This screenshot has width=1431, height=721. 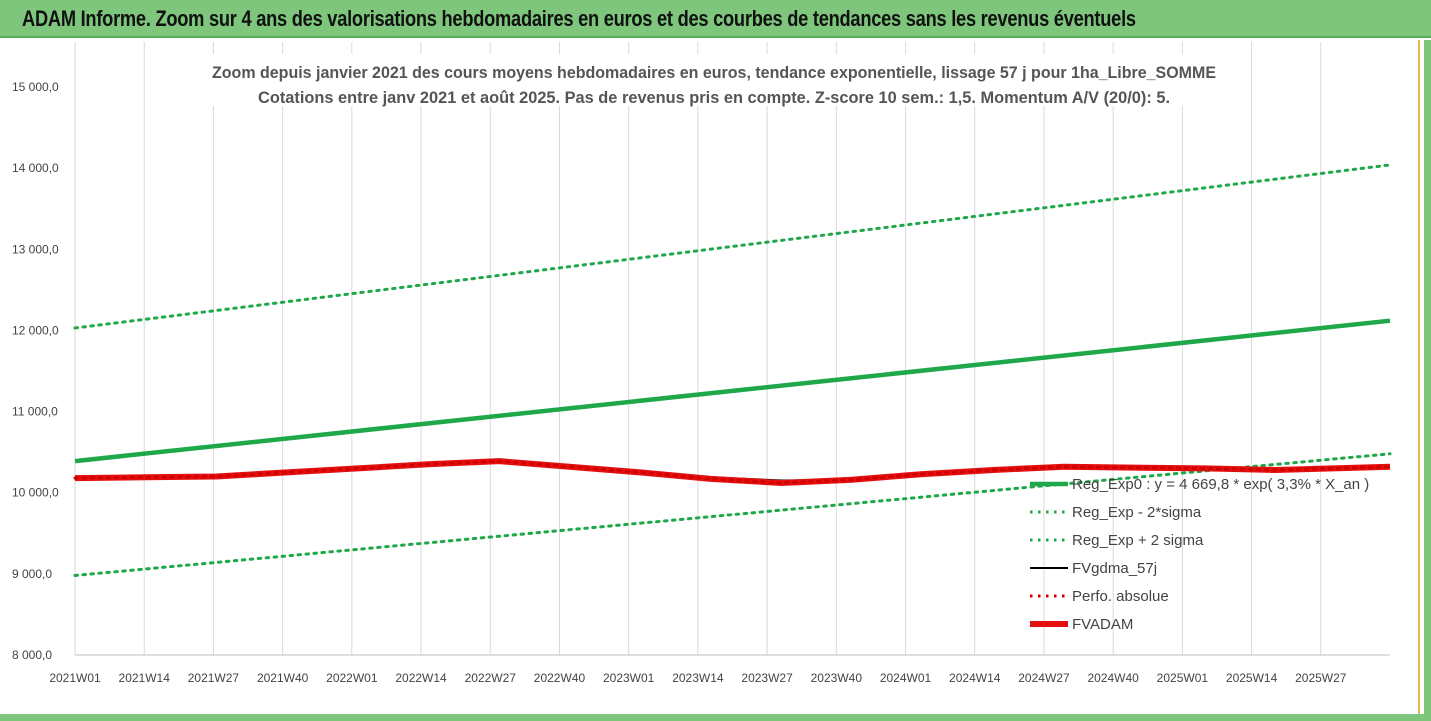 I want to click on y-tick-label: 10 000,0, so click(x=35, y=493).